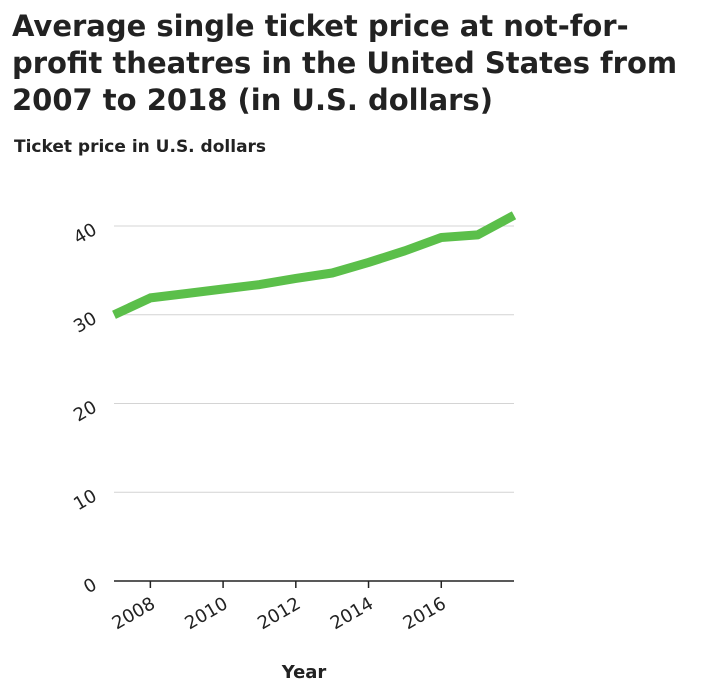  I want to click on series-line, so click(314, 264).